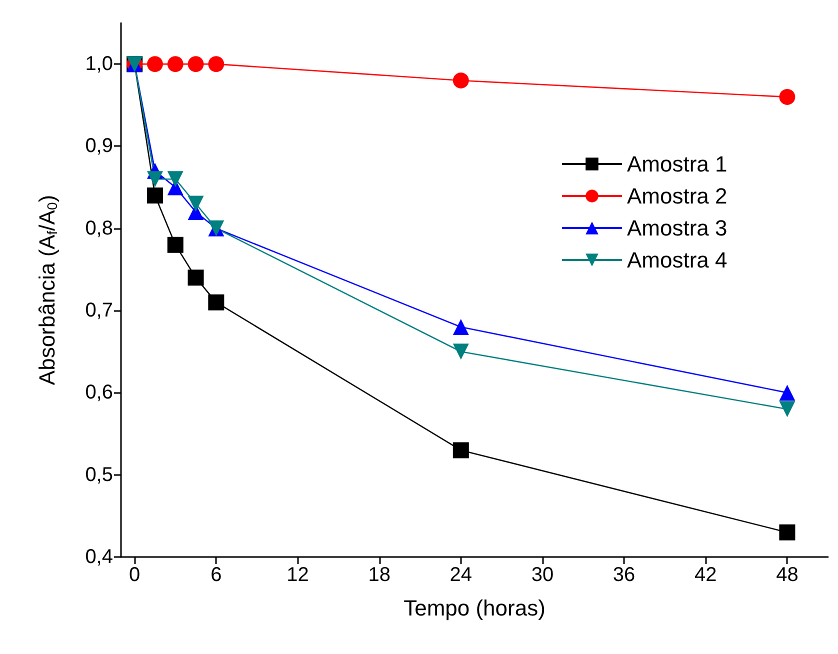 This screenshot has height=654, width=838. What do you see at coordinates (99, 64) in the screenshot?
I see `y-tick-label: 1,0` at bounding box center [99, 64].